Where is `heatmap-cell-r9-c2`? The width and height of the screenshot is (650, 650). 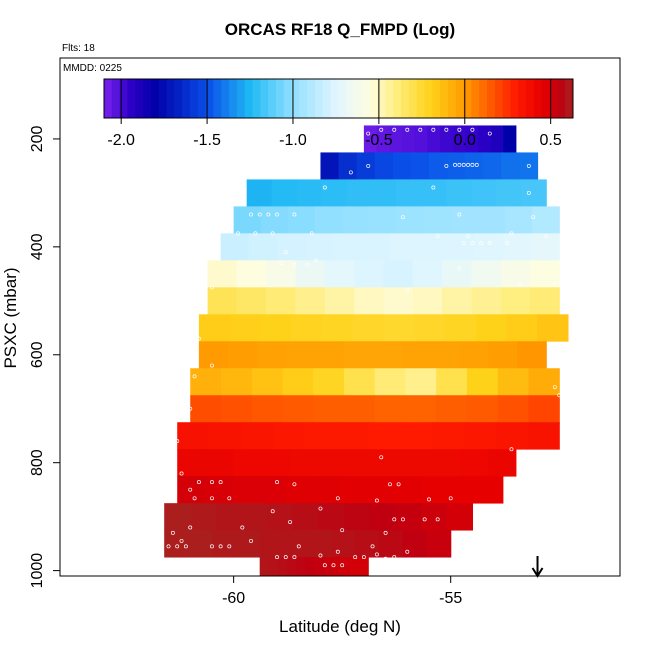 heatmap-cell-r9-c2 is located at coordinates (267, 382).